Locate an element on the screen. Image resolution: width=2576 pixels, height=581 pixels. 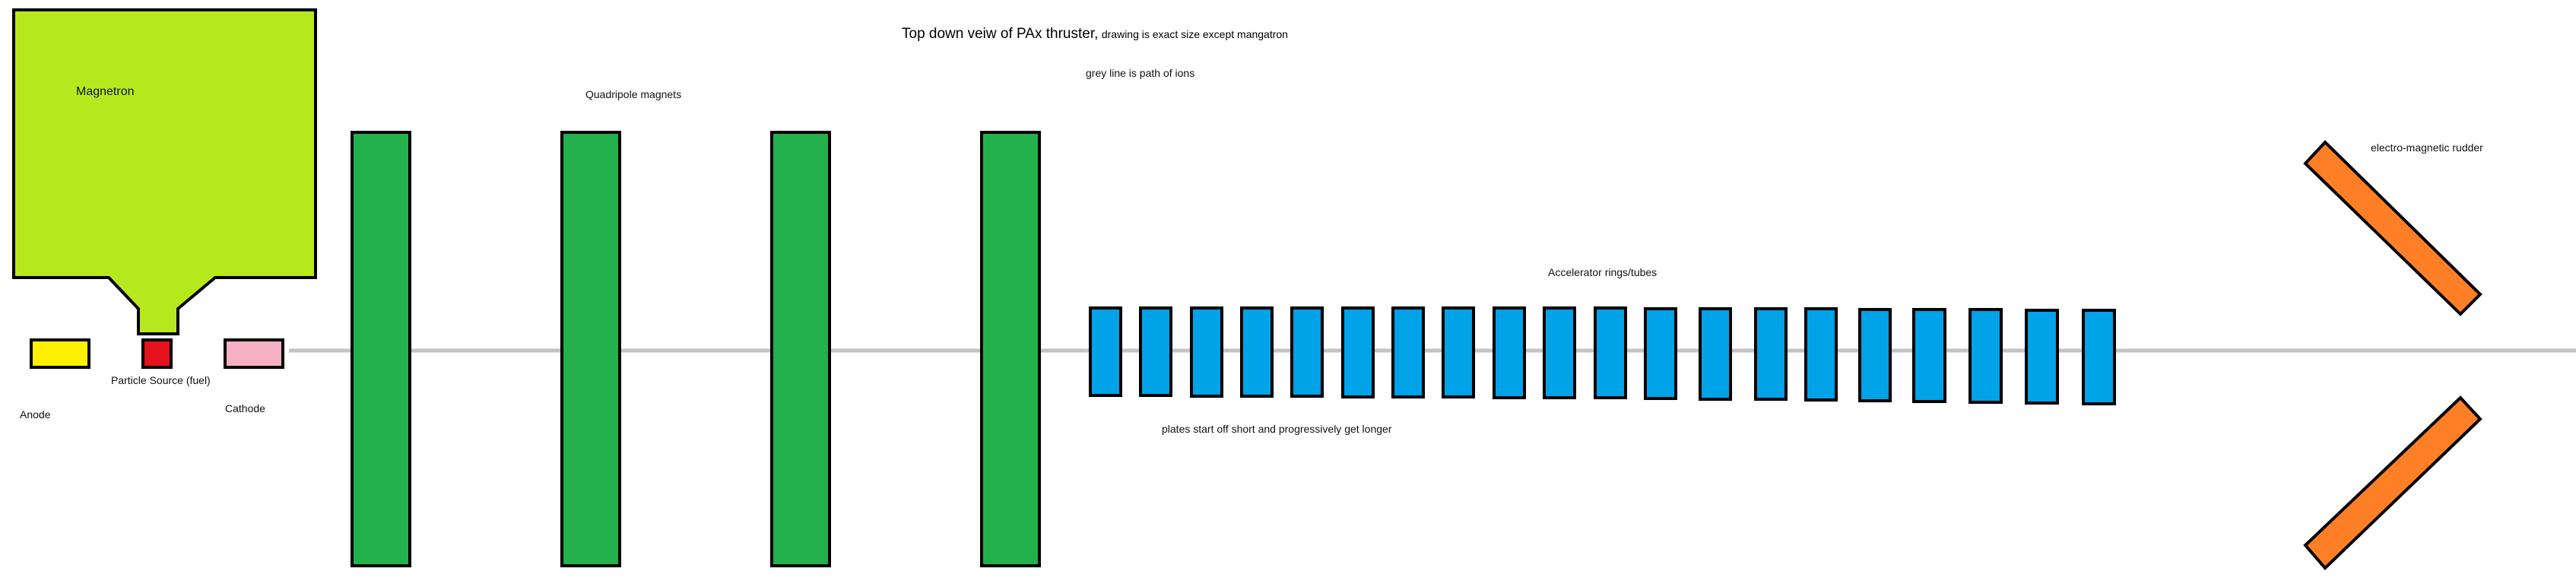
cathode-label: Cathode is located at coordinates (245, 408).